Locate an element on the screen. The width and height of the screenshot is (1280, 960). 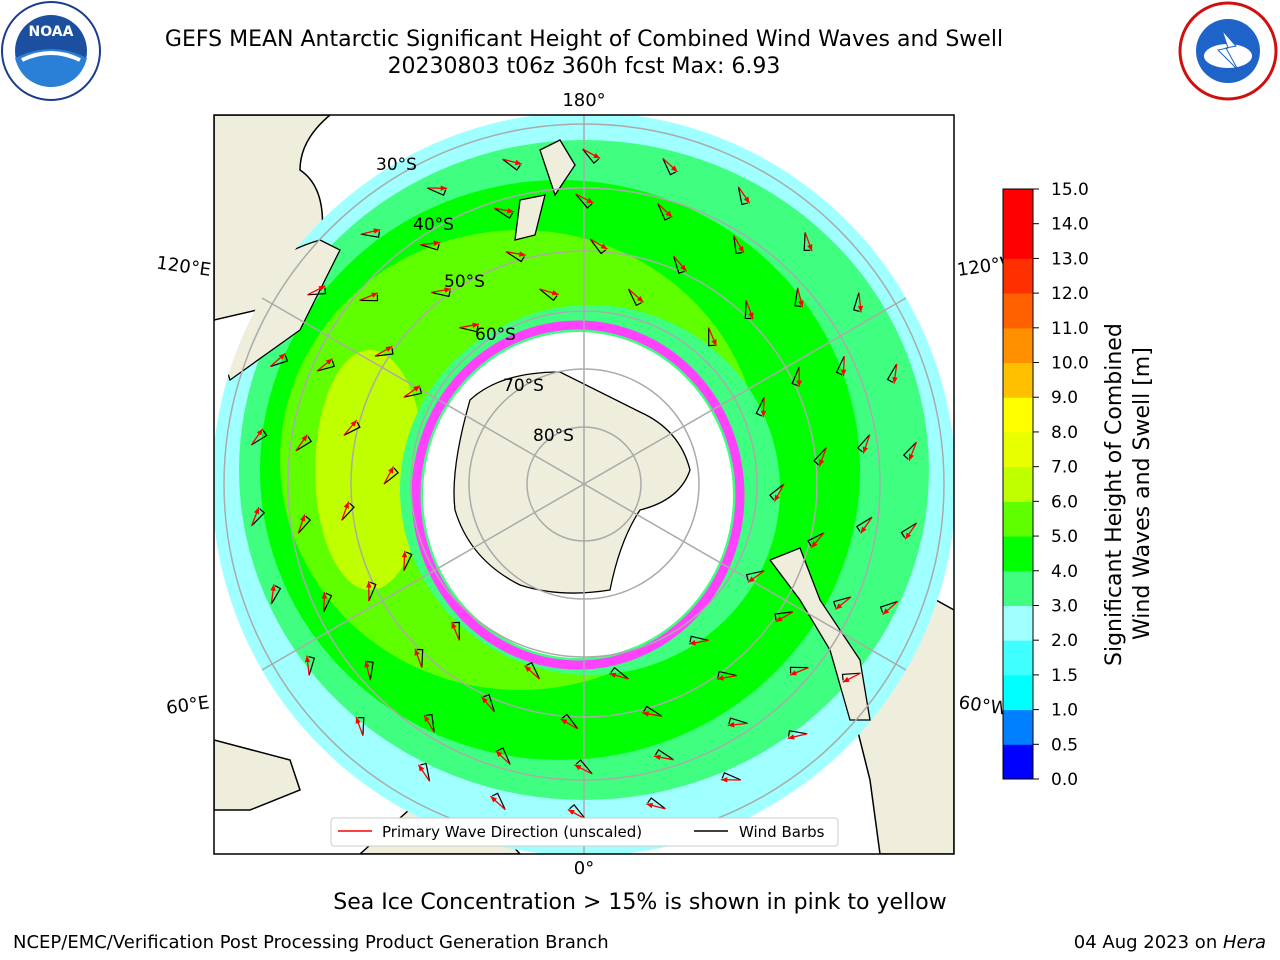
wave-contour-6m is located at coordinates (370, 470).